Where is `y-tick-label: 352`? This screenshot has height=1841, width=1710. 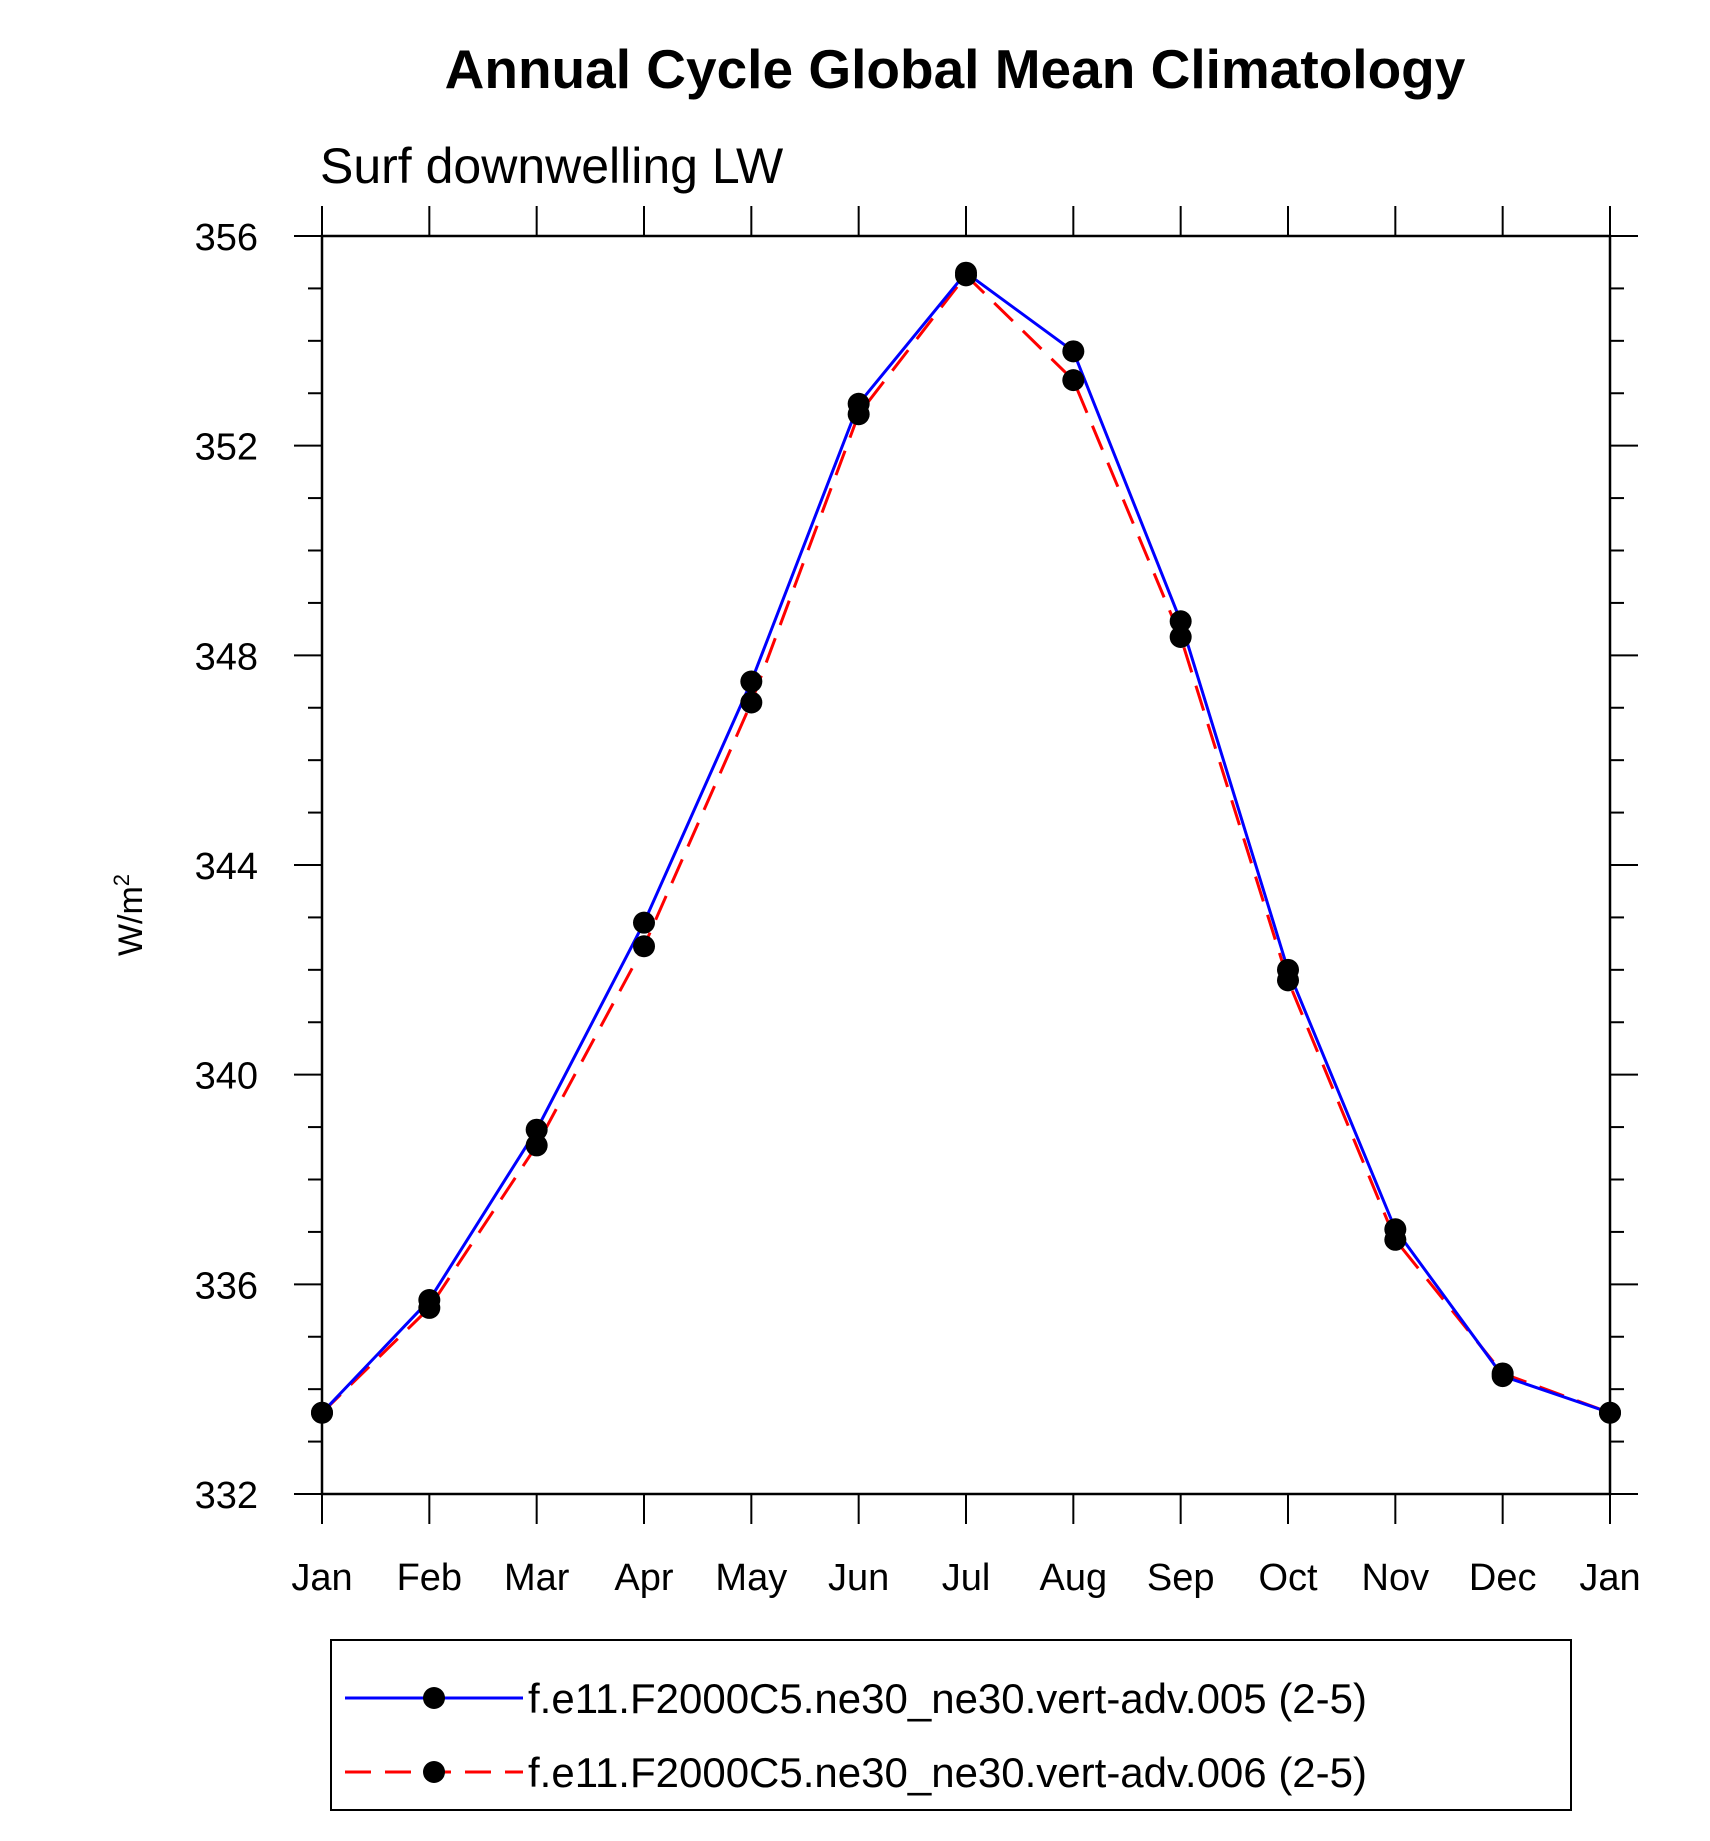
y-tick-label: 352 is located at coordinates (226, 448).